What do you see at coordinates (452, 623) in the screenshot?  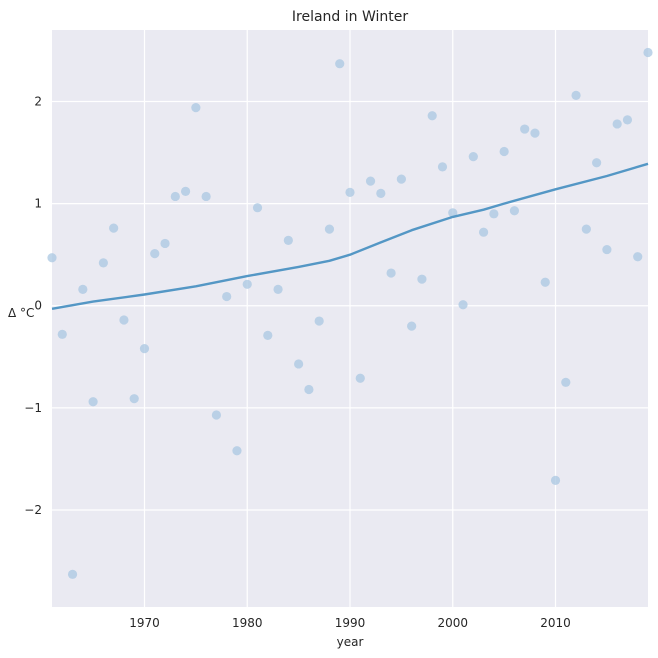 I see `x-tick-label: 2000` at bounding box center [452, 623].